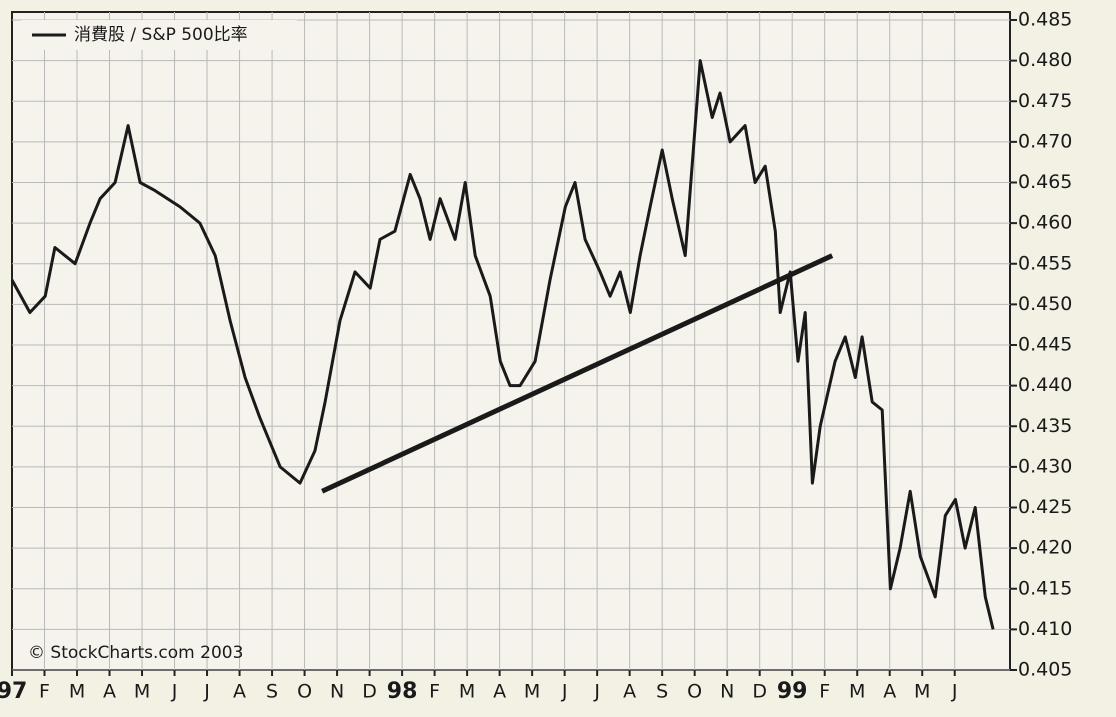 The width and height of the screenshot is (1116, 717). I want to click on y-tick-label: 0.480, so click(1045, 60).